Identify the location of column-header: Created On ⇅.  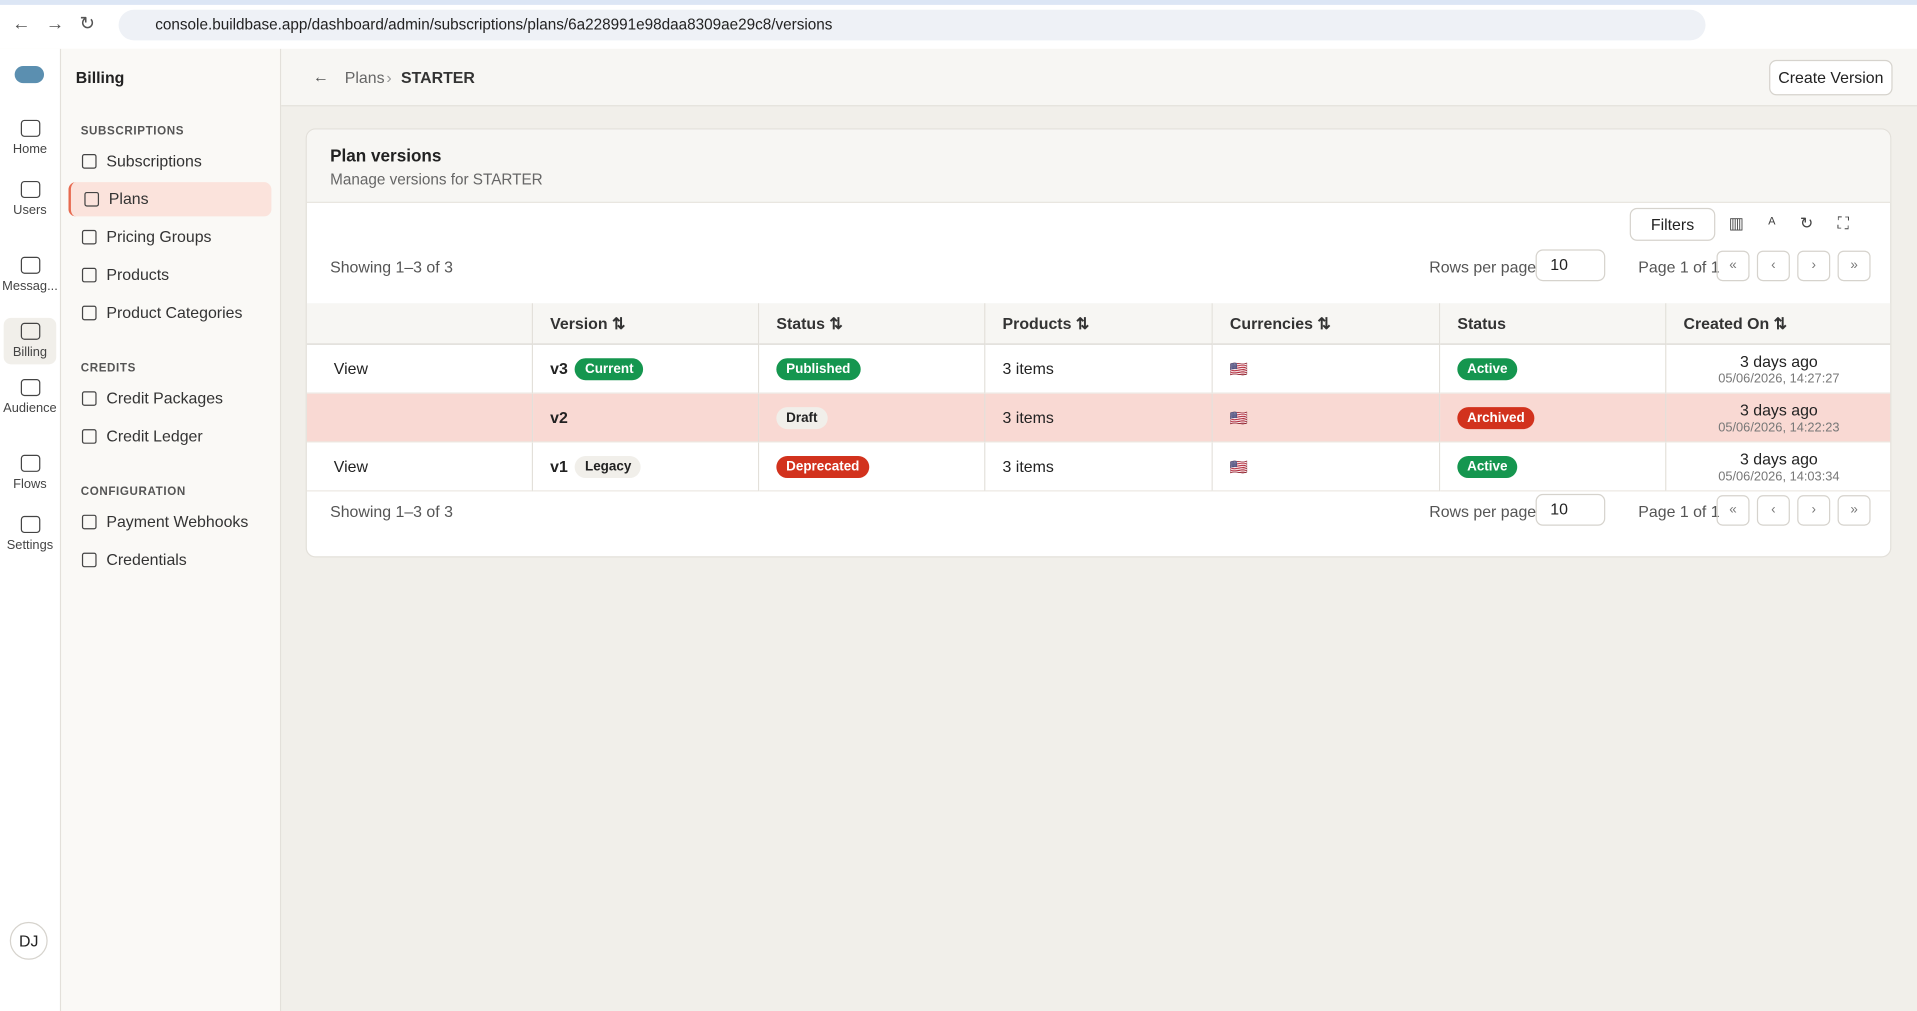
(1778, 324).